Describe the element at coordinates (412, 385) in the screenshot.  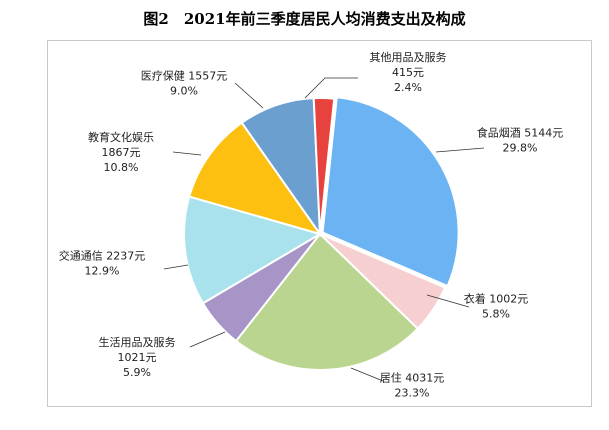
I see `slice-label: 居住 4031元 23.3%` at that location.